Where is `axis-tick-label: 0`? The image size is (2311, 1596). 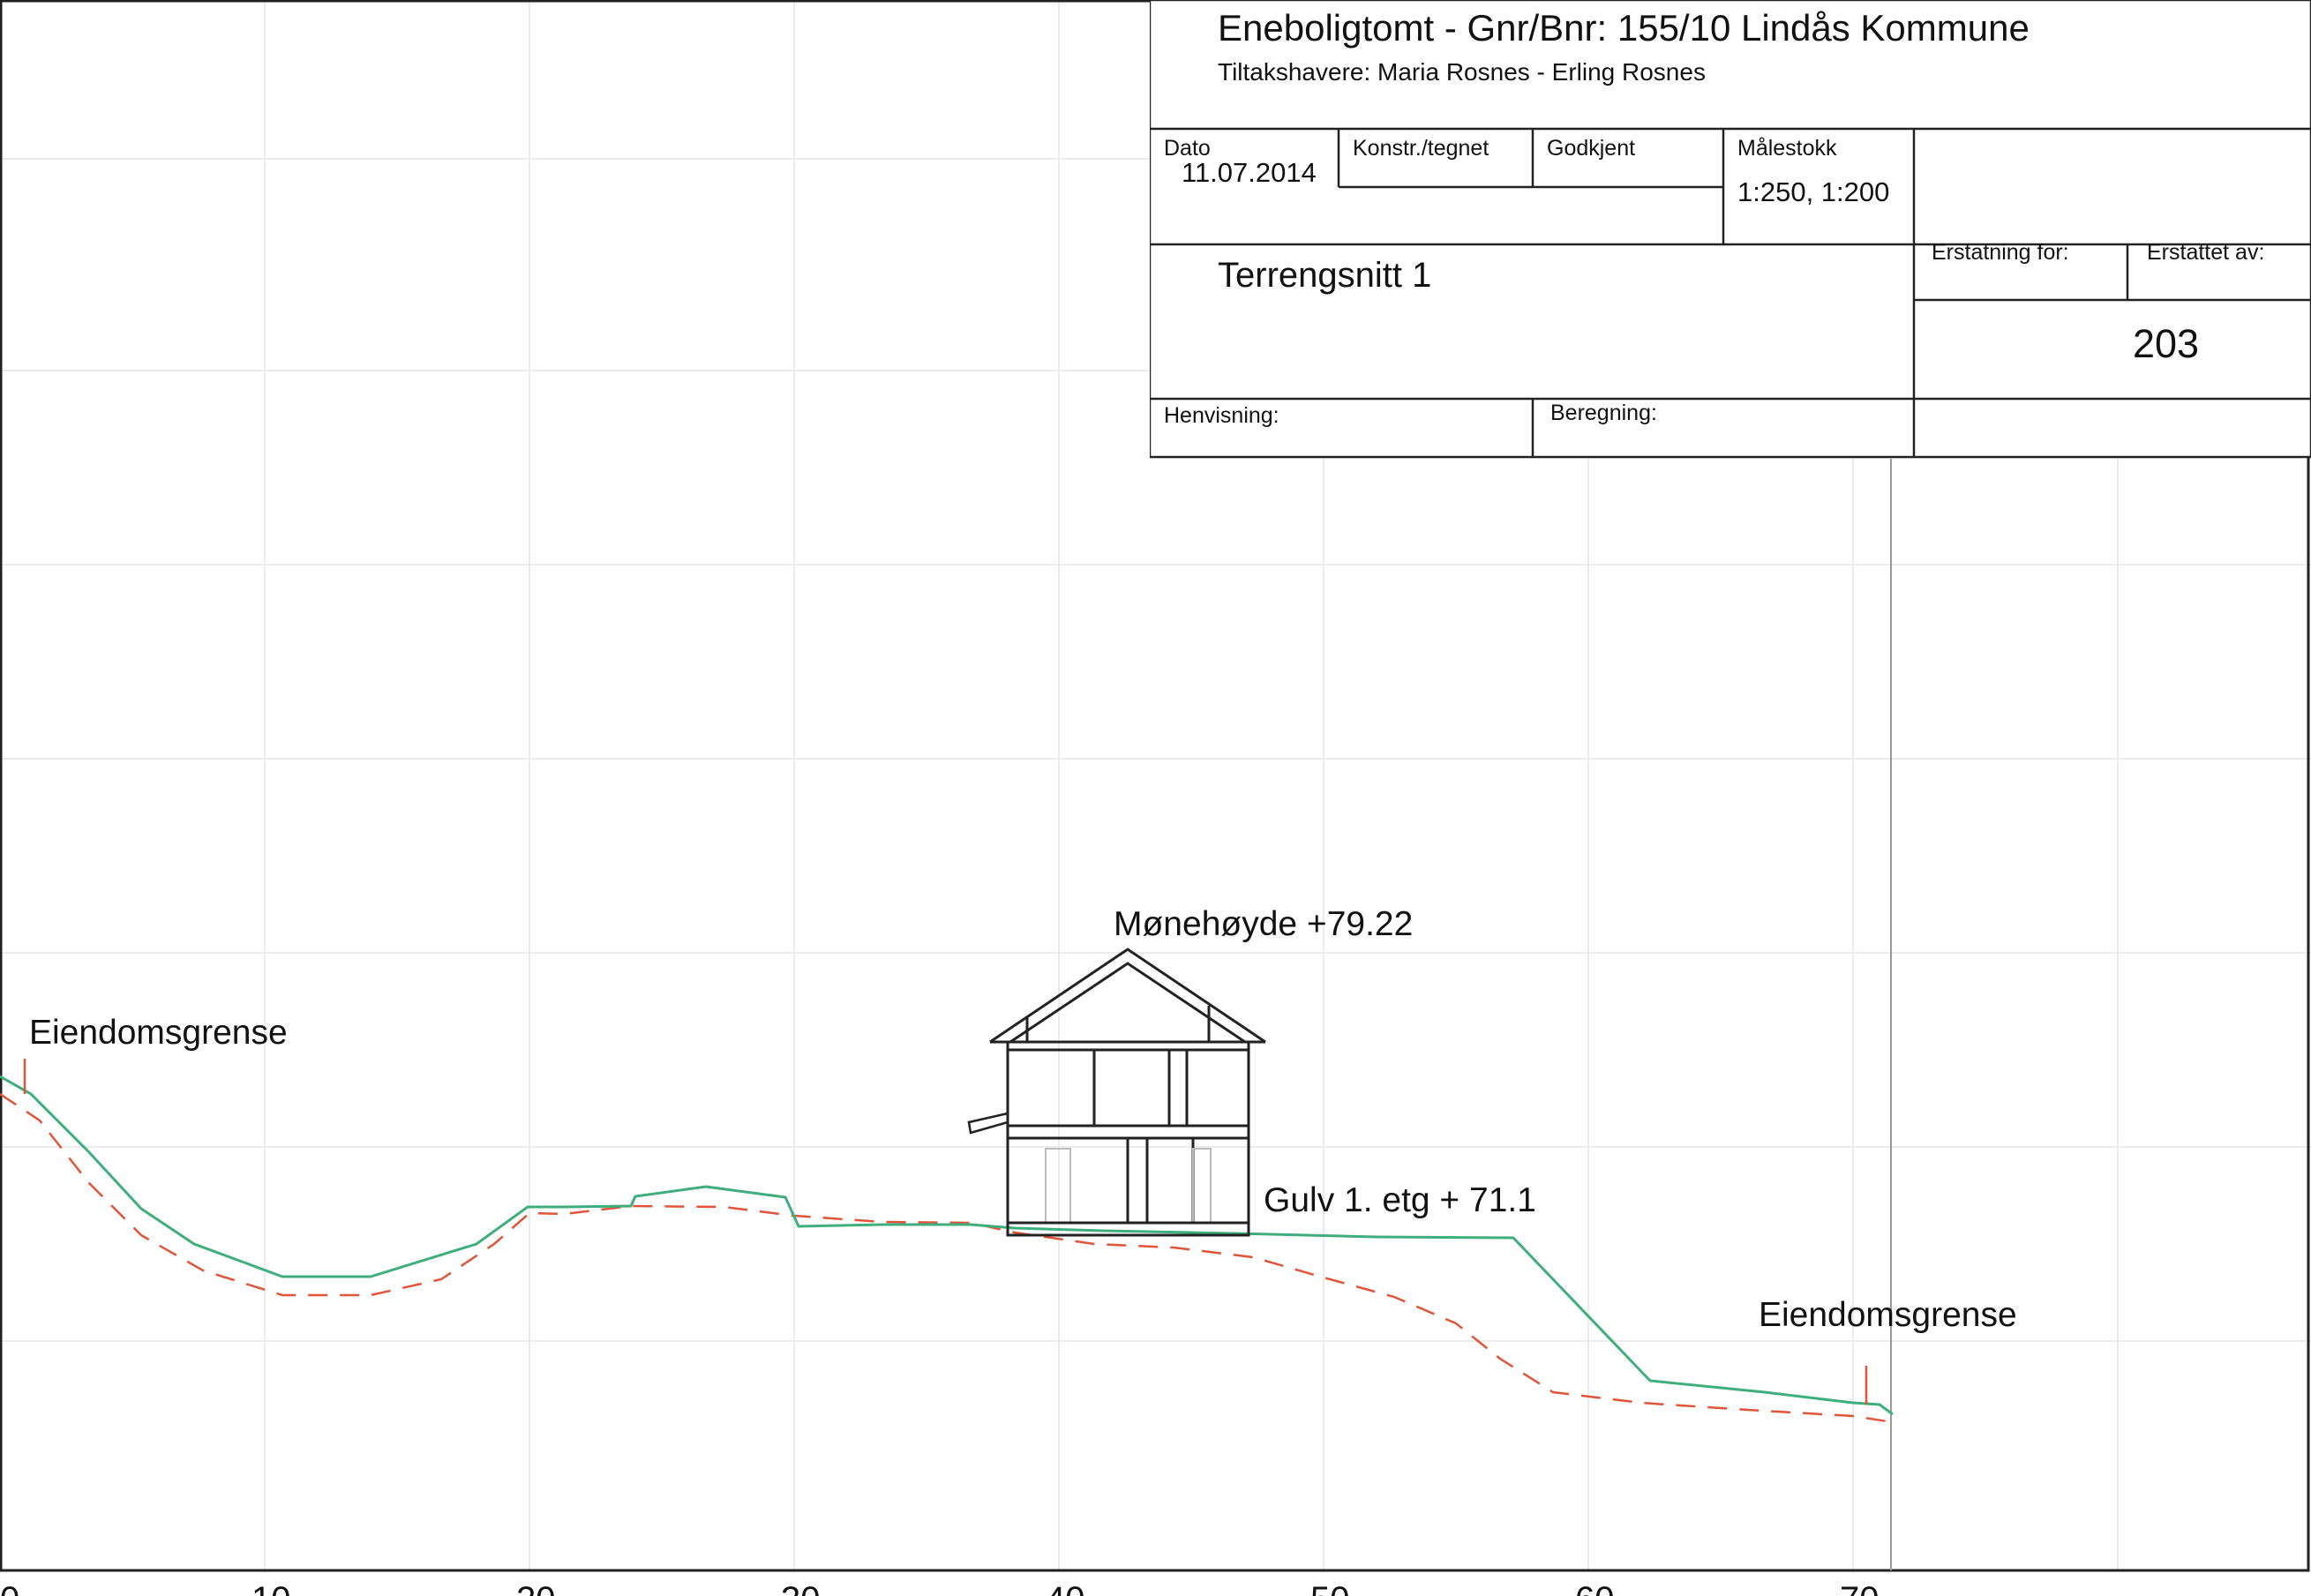 axis-tick-label: 0 is located at coordinates (9, 1588).